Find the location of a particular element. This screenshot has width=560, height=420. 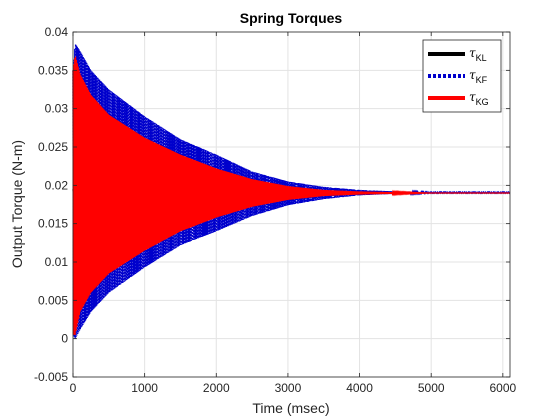

legend-label-subscript: KL is located at coordinates (481, 58).